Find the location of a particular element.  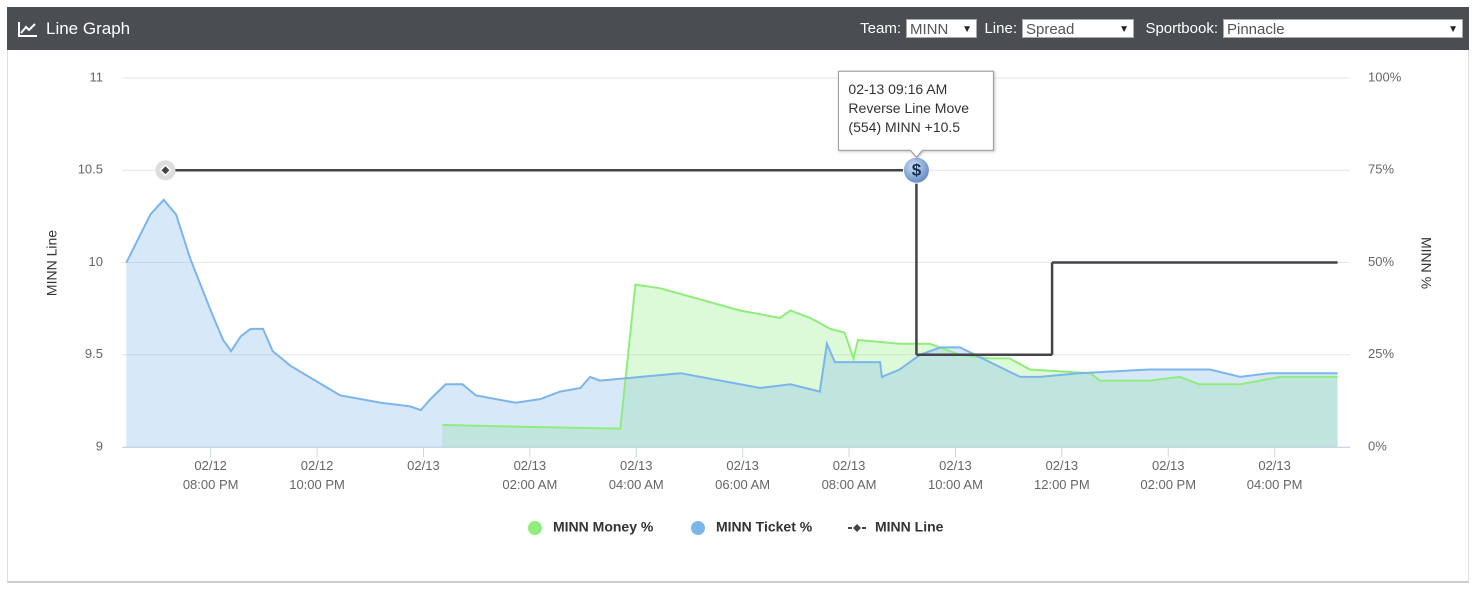

y-tick-label: 10.5 is located at coordinates (90, 169).